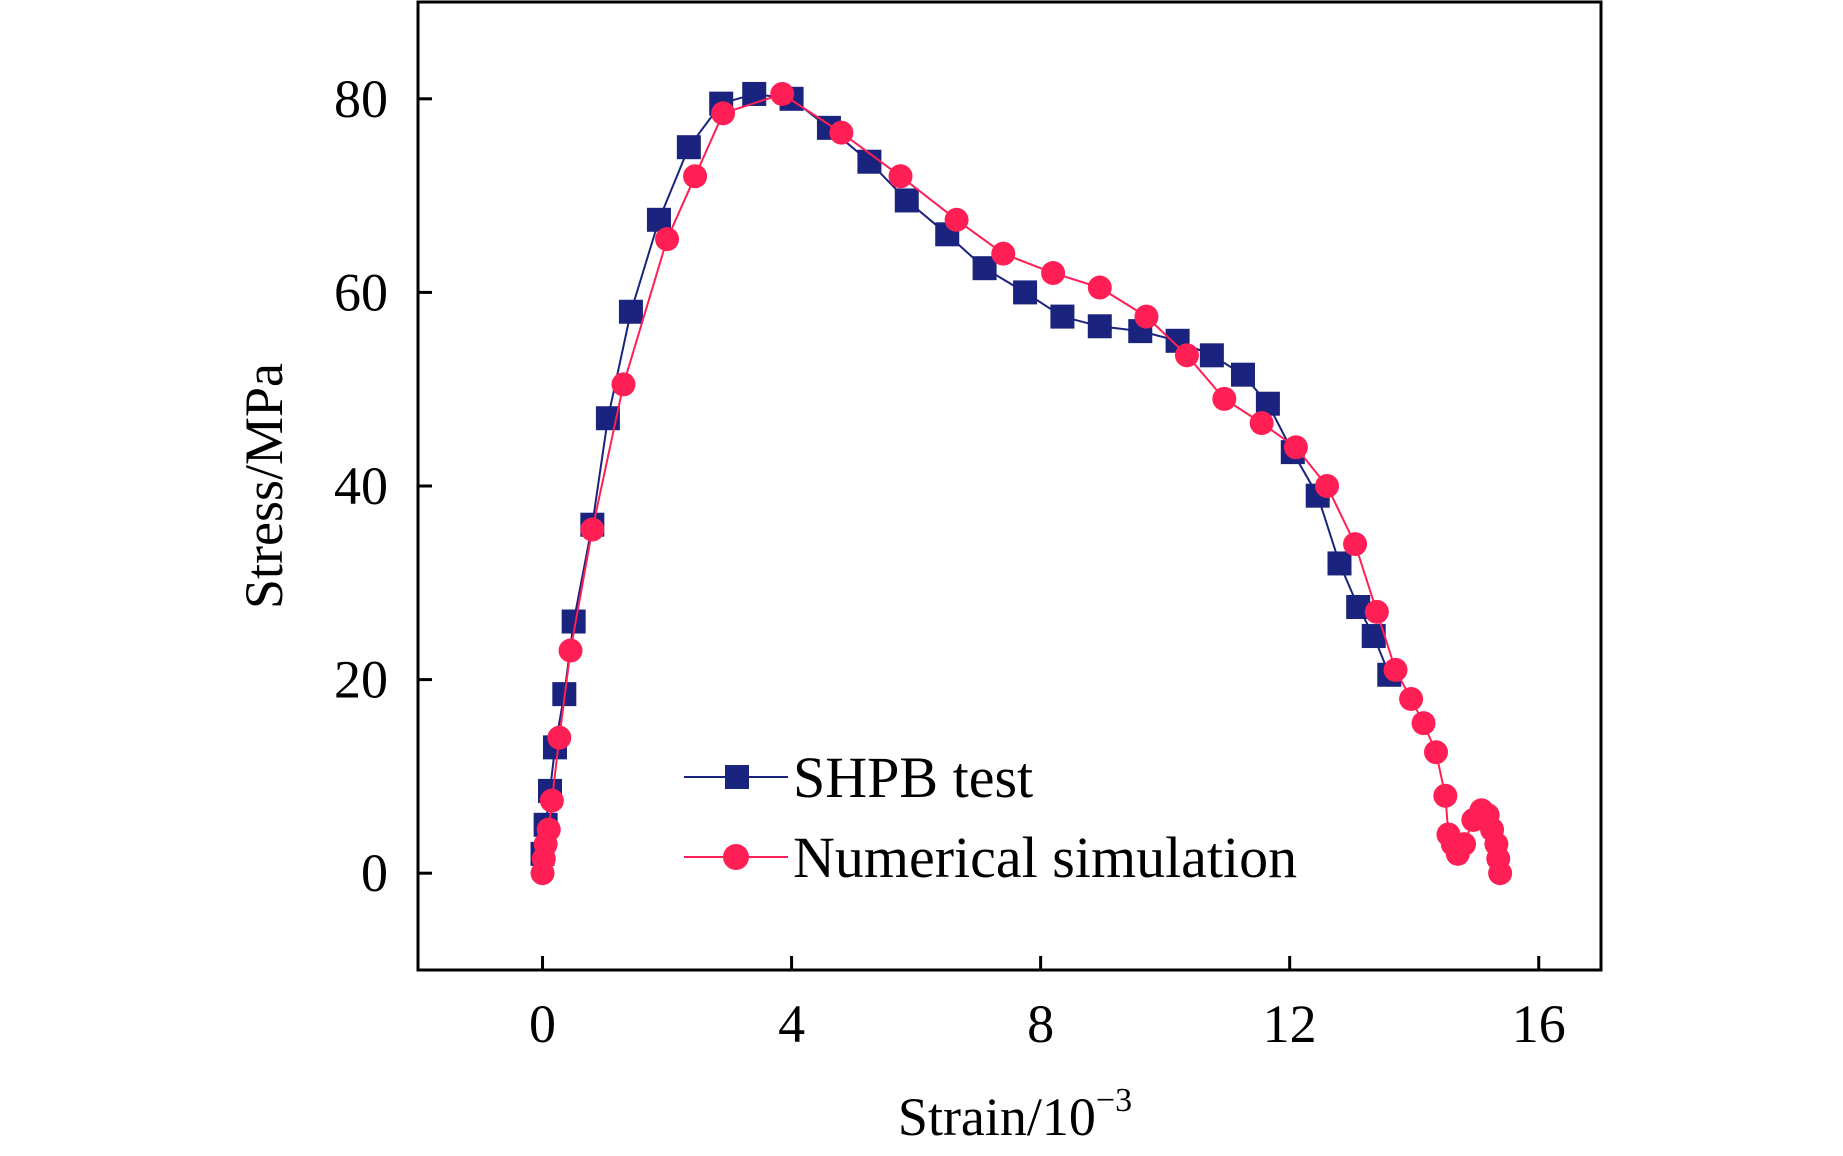 Image resolution: width=1843 pixels, height=1156 pixels. Describe the element at coordinates (1114, 1100) in the screenshot. I see `x-axis-label-exponent: −3` at that location.